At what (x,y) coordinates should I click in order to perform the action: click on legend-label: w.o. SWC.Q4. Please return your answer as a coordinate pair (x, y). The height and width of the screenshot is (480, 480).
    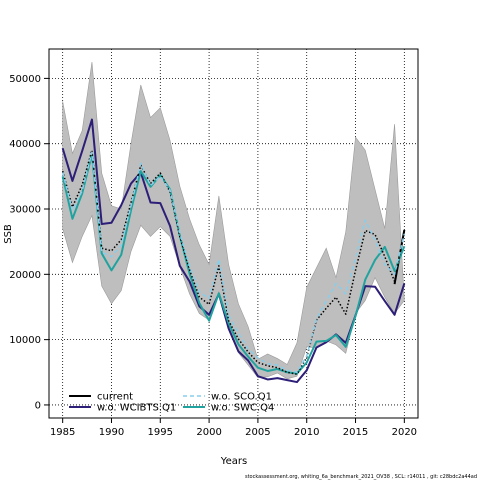
    Looking at the image, I should click on (242, 408).